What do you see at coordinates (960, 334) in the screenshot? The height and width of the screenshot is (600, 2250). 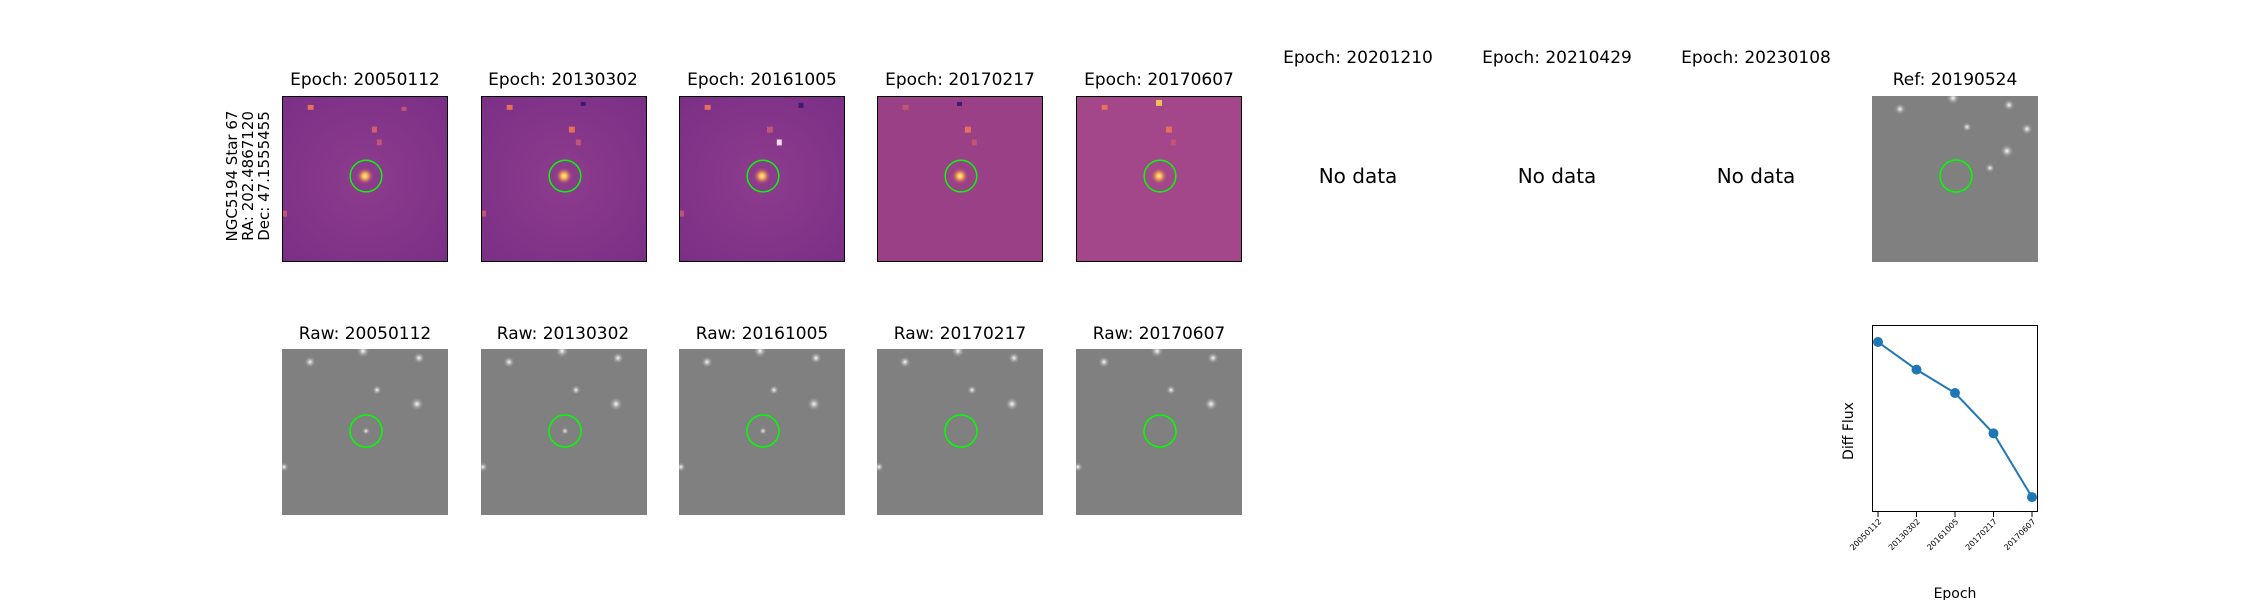 I see `raw-title-3: Raw: 20170217` at bounding box center [960, 334].